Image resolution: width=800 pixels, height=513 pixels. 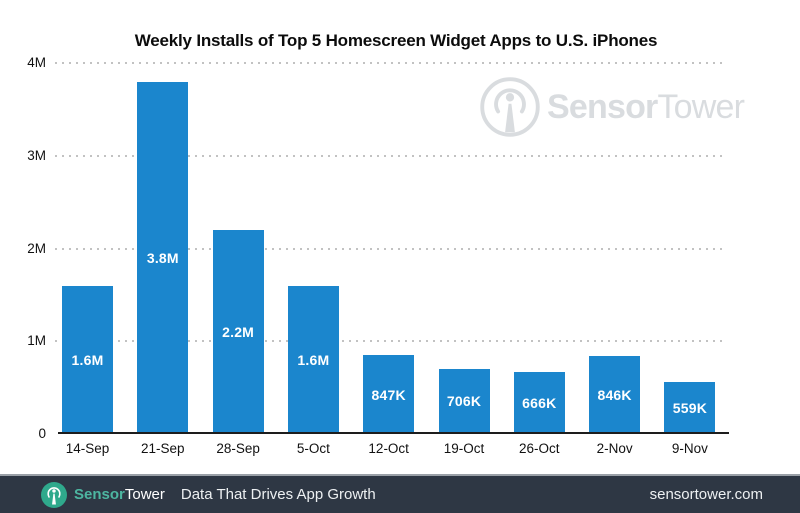 I want to click on footer-brand-bold: Sensor, so click(x=99, y=494).